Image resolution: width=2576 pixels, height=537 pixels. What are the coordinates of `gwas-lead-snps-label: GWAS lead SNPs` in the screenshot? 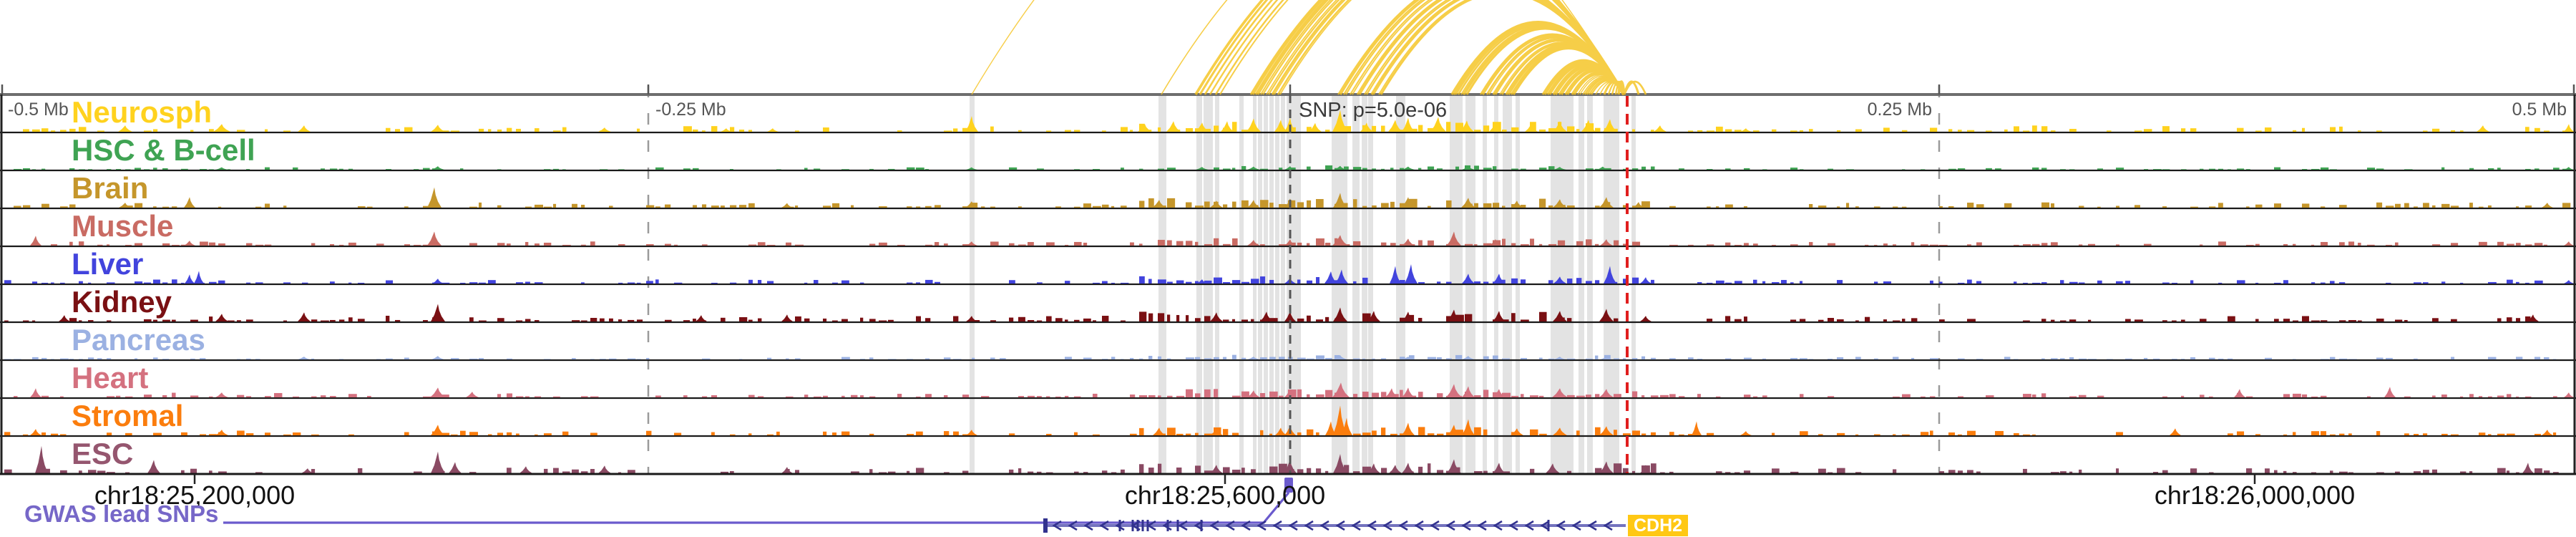 It's located at (122, 513).